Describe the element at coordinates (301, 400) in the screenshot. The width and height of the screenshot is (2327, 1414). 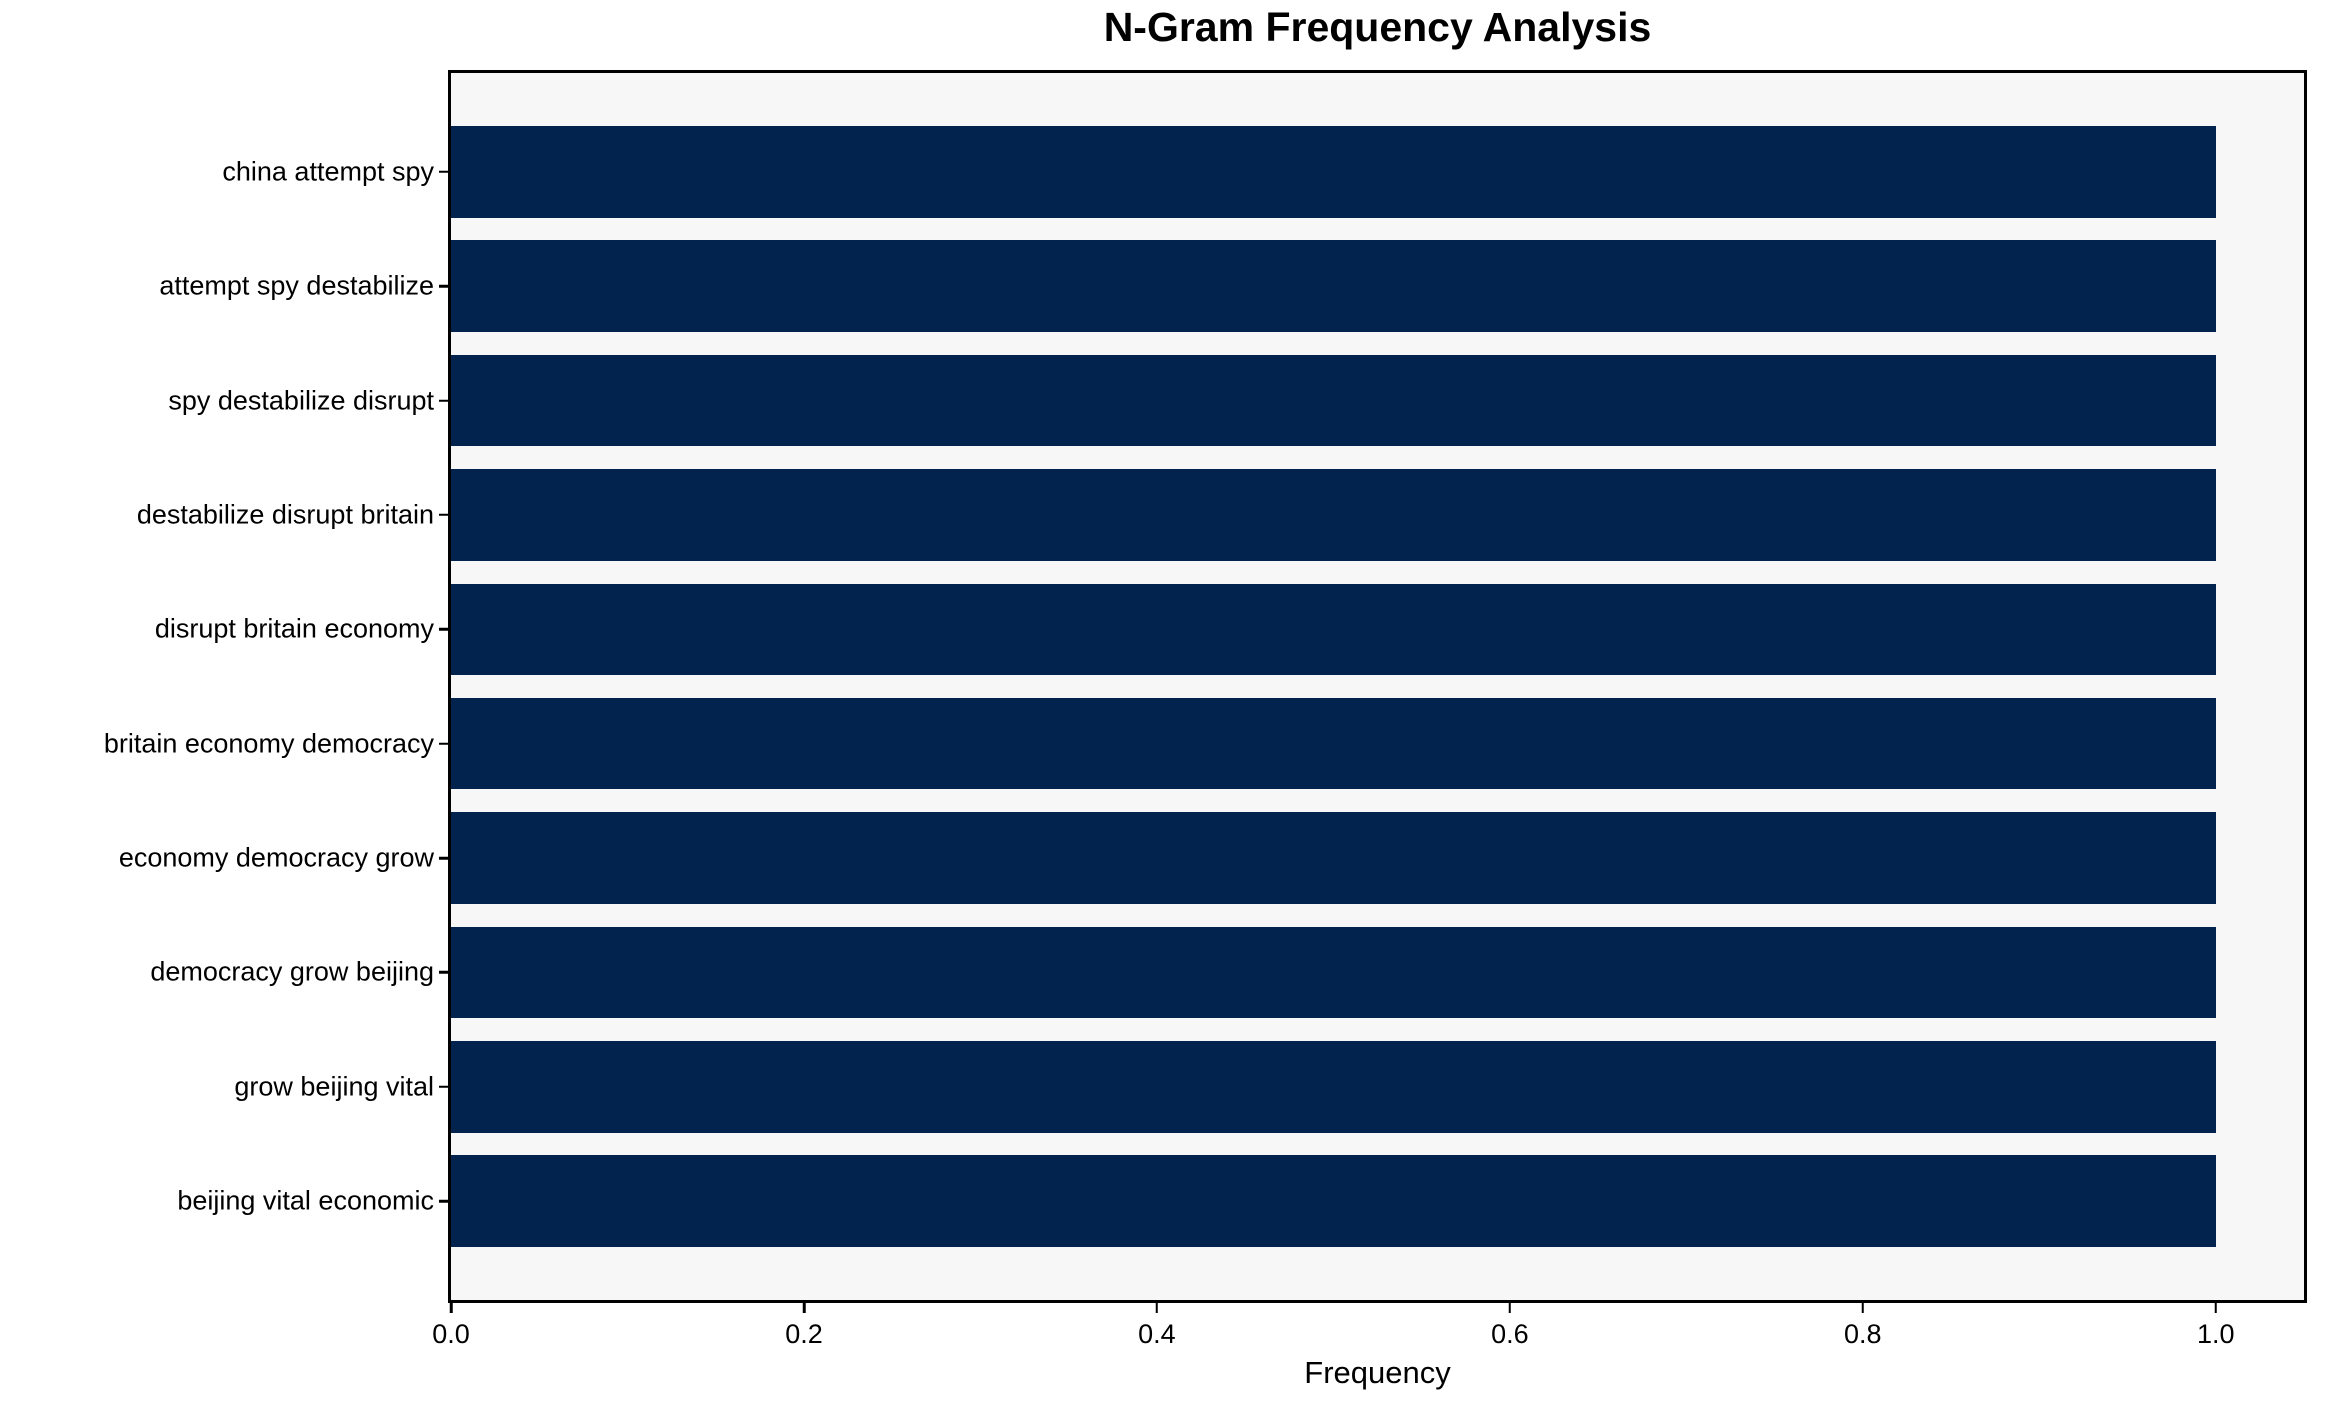
I see `y-tick-label: spy destabilize disrupt` at that location.